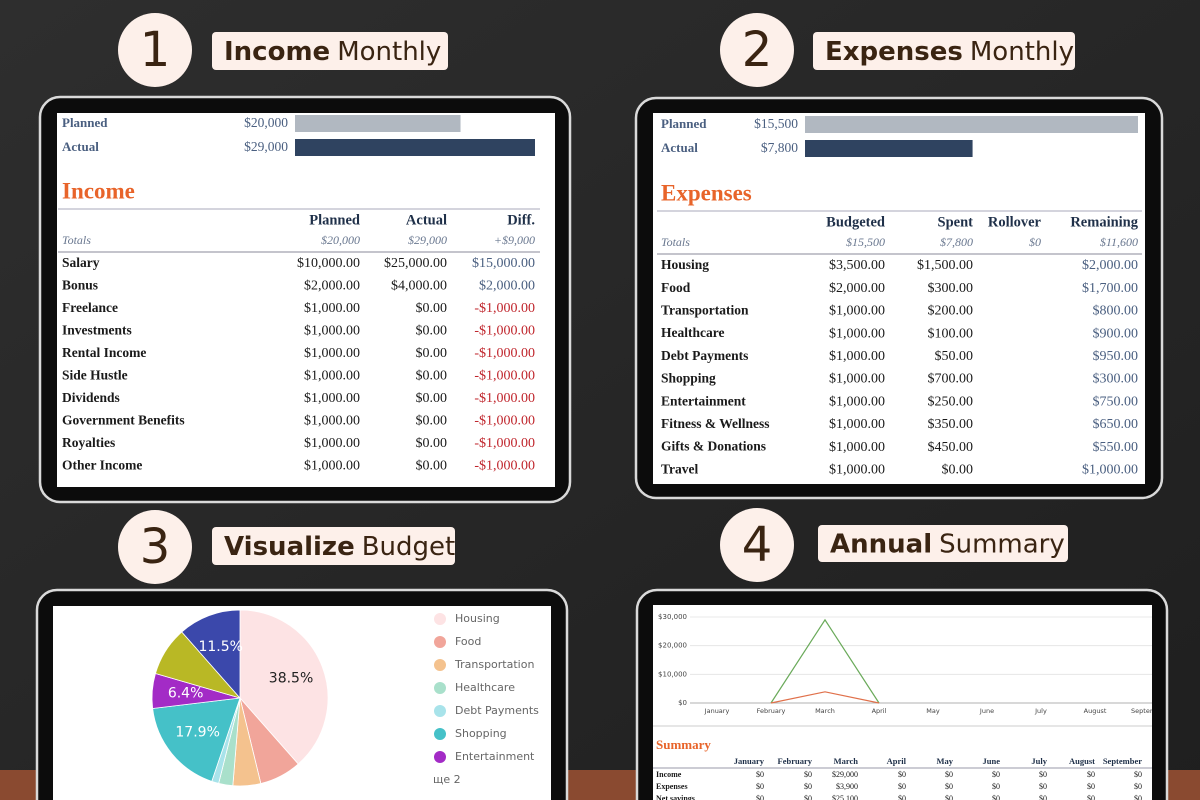 This screenshot has height=800, width=1200. Describe the element at coordinates (468, 641) in the screenshot. I see `legend-label: Food` at that location.